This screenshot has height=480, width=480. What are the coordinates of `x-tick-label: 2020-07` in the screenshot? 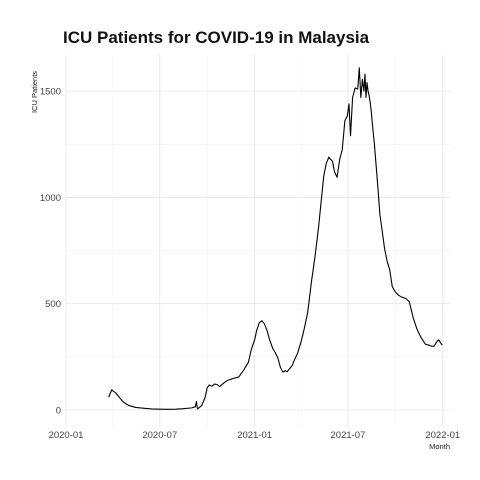 It's located at (159, 435).